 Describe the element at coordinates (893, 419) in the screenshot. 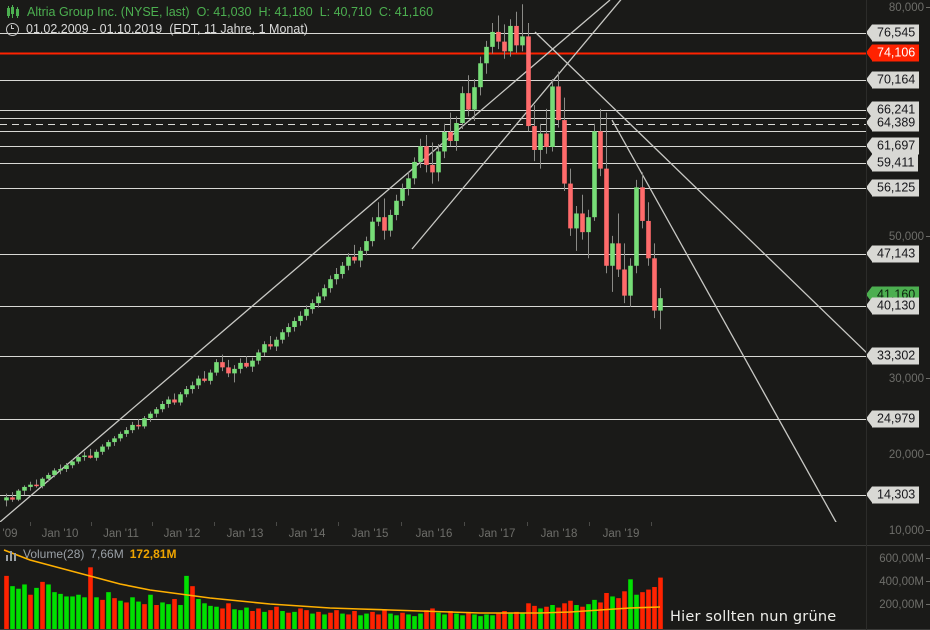

I see `price-level-tag: 24,979` at that location.